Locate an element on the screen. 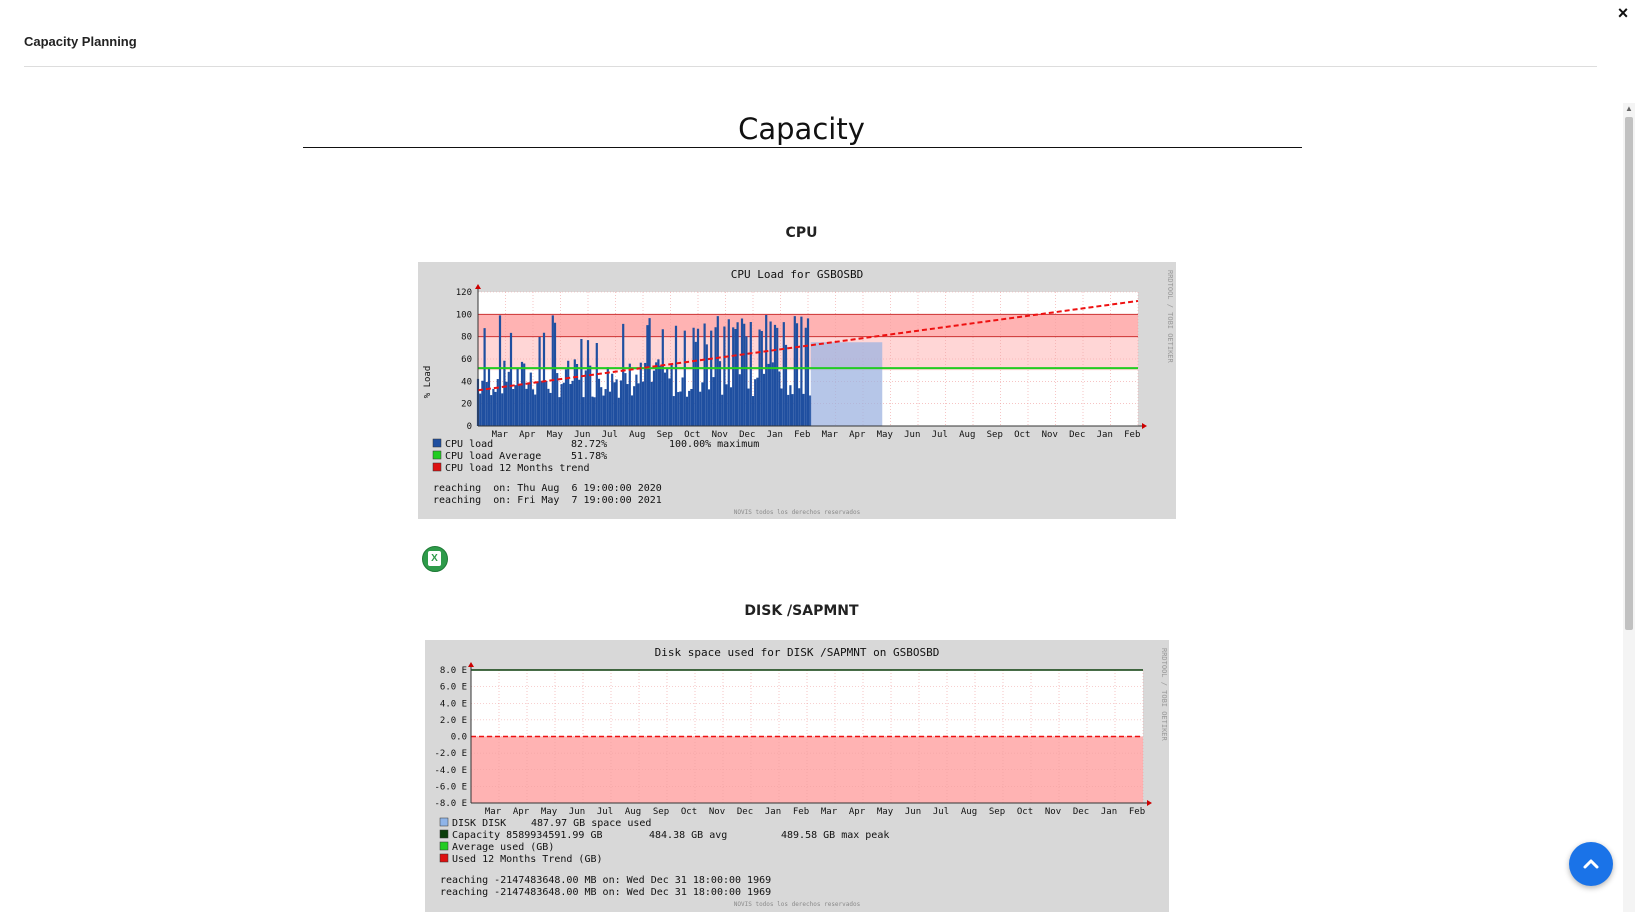  cpu-x-arrow is located at coordinates (1144, 426).